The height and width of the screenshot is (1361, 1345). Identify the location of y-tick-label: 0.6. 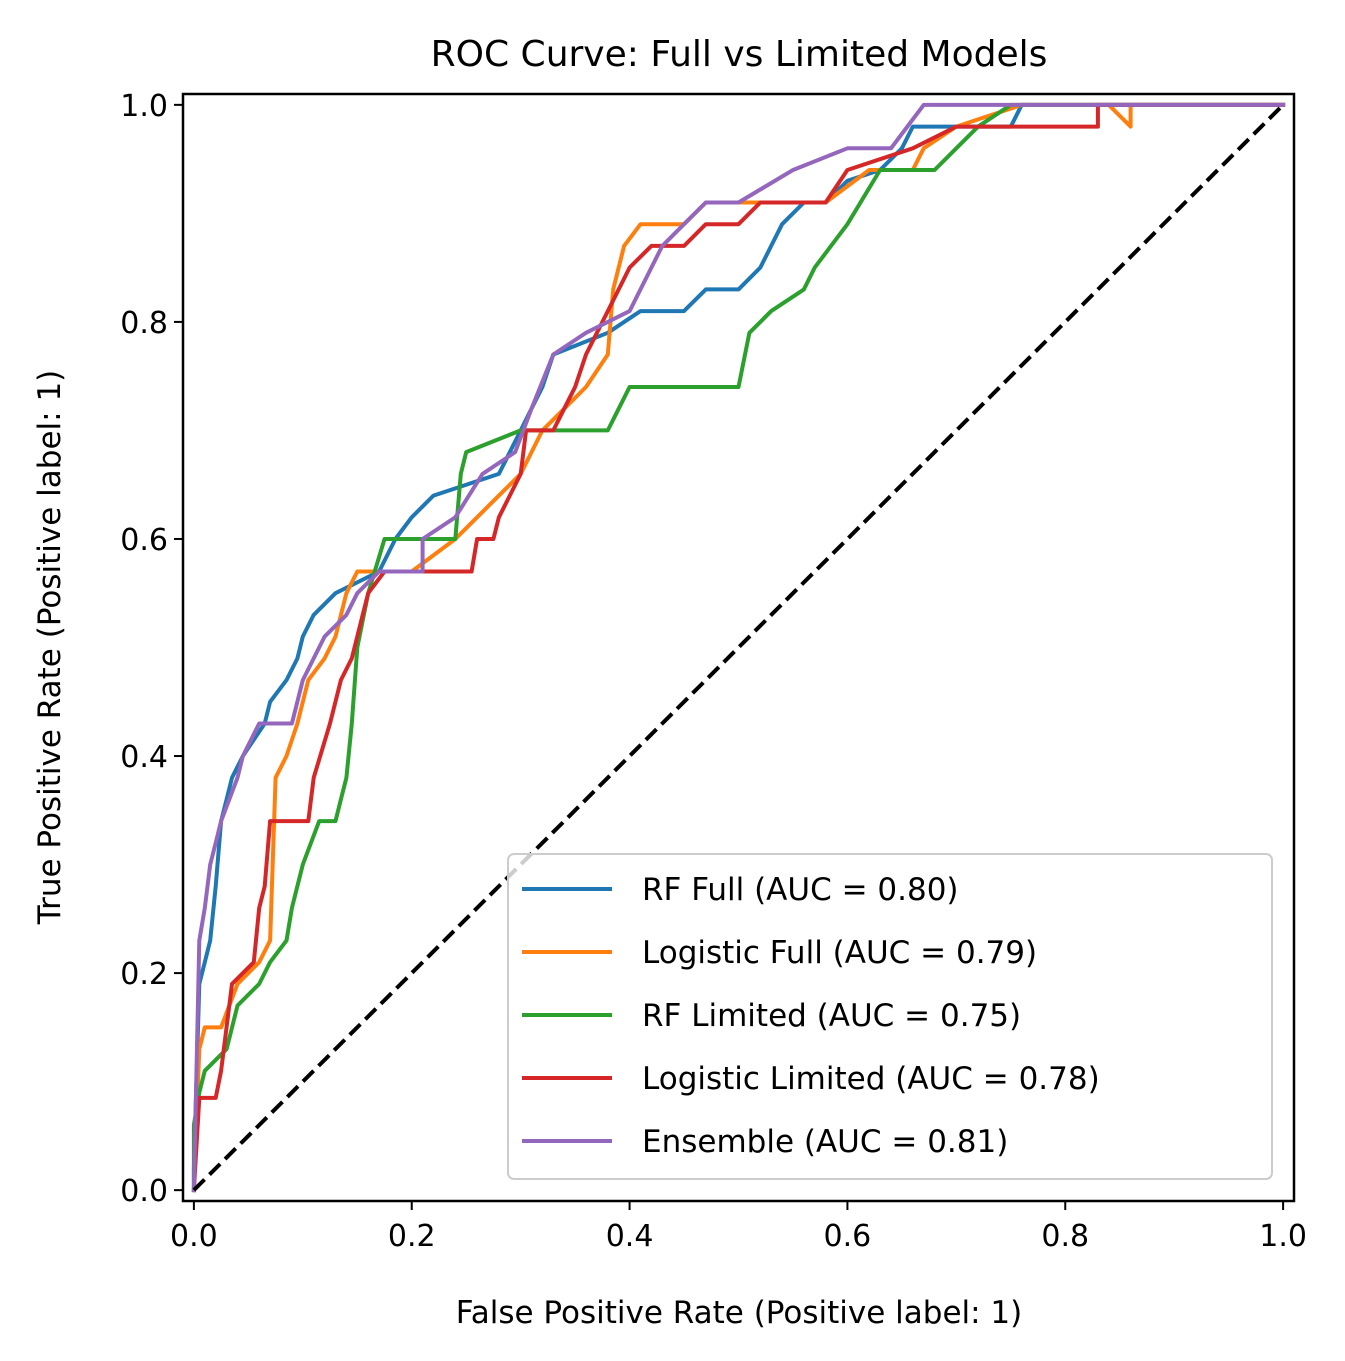
(144, 540).